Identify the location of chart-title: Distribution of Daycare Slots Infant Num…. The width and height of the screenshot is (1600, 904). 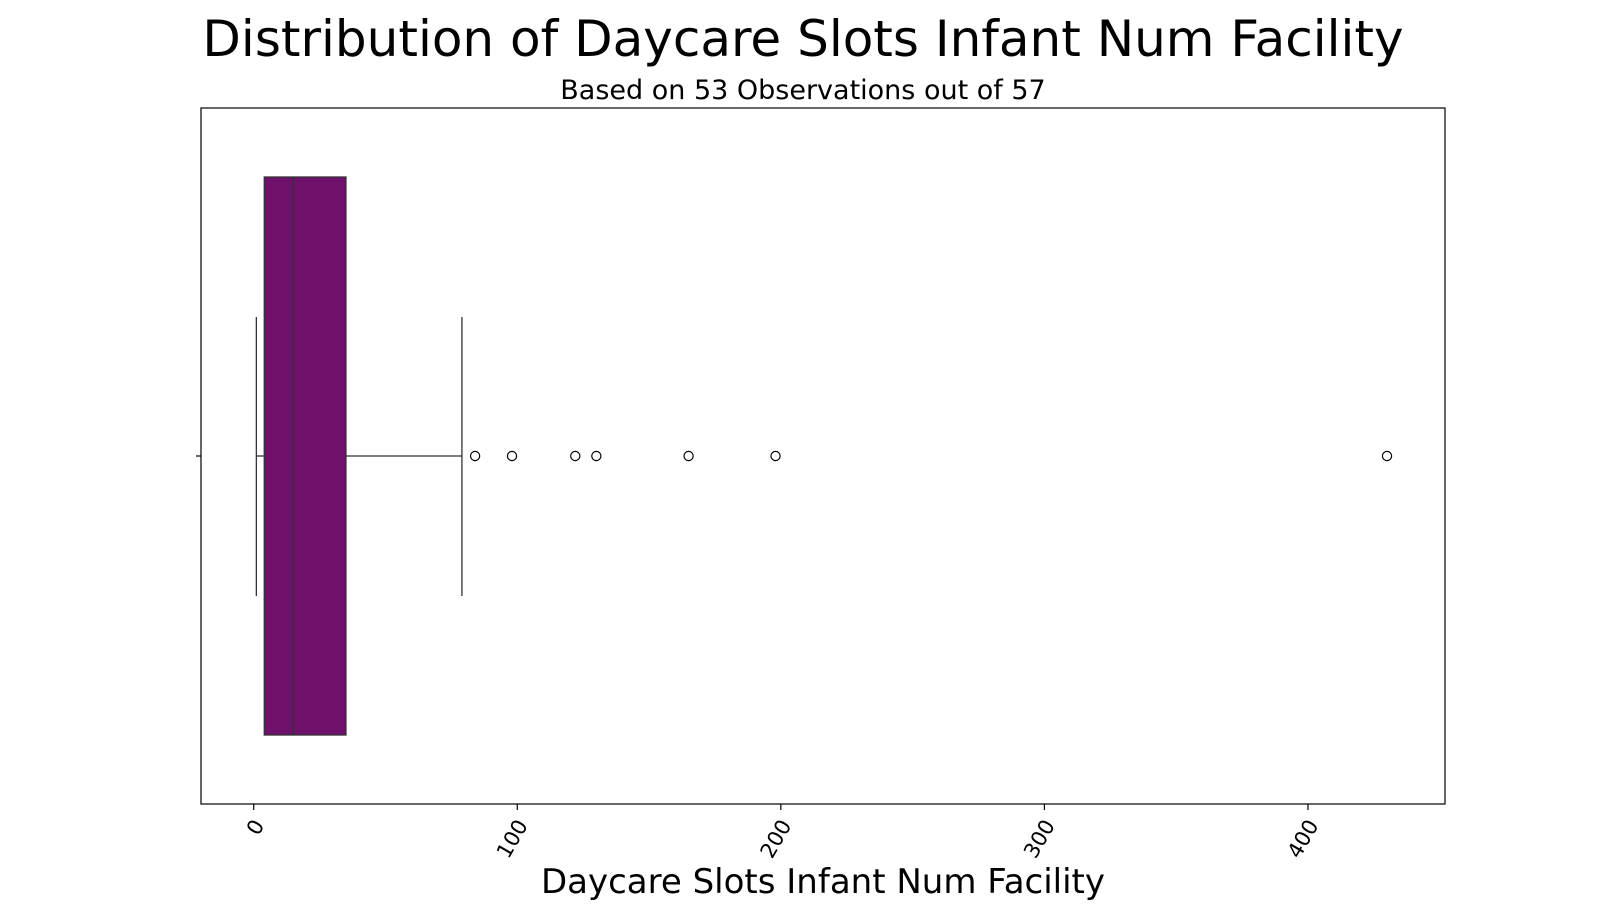
(802, 39).